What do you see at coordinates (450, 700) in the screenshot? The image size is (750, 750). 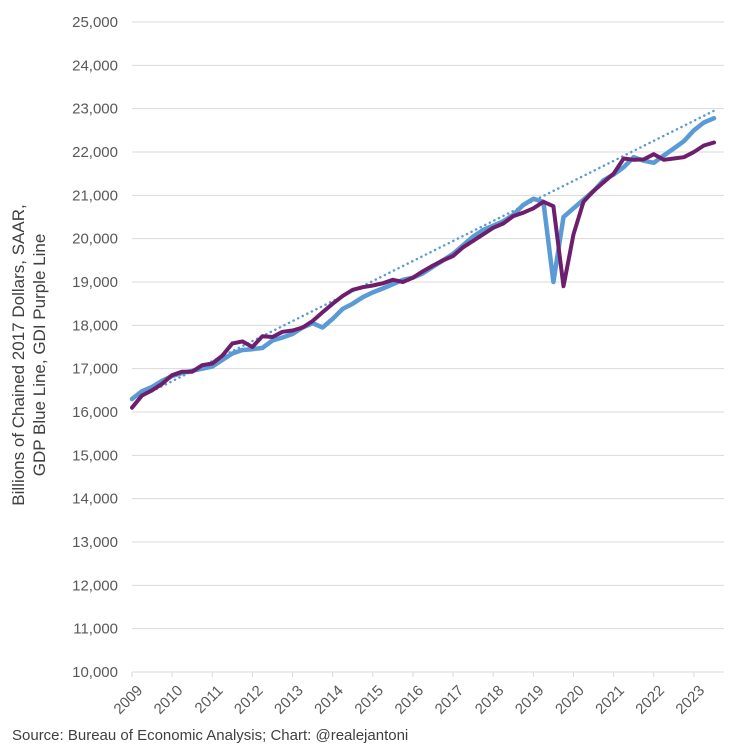 I see `x-tick-label: 2017` at bounding box center [450, 700].